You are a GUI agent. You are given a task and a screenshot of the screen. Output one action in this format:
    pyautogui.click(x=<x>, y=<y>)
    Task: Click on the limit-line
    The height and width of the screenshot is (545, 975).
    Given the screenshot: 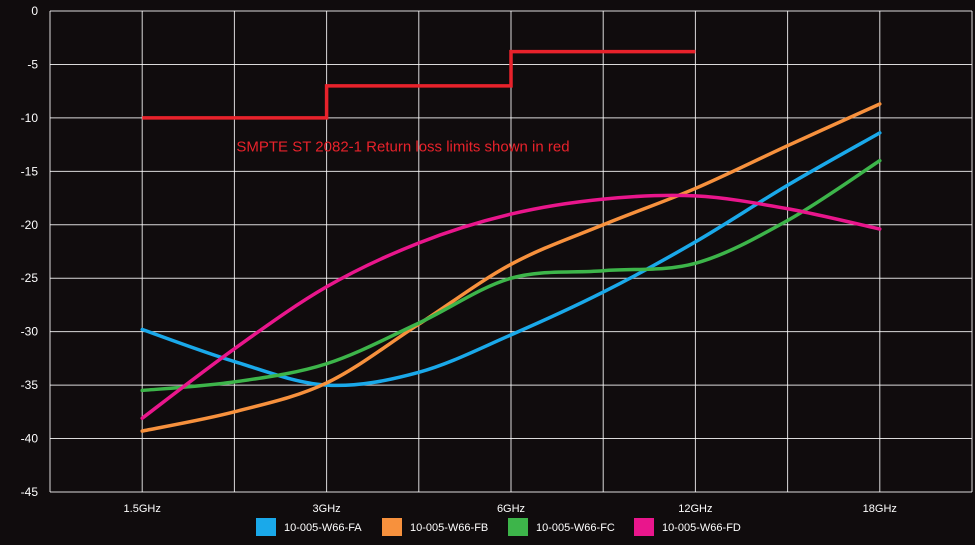 What is the action you would take?
    pyautogui.click(x=419, y=84)
    